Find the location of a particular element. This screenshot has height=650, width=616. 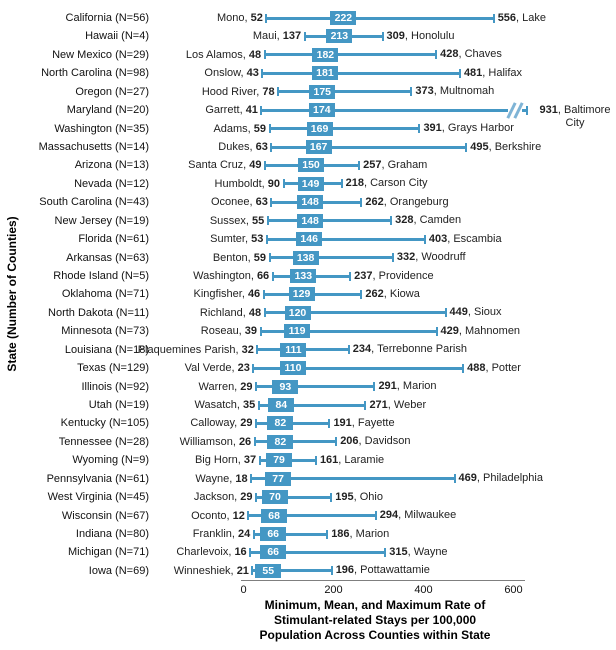

mean-value: 79 is located at coordinates (279, 460).